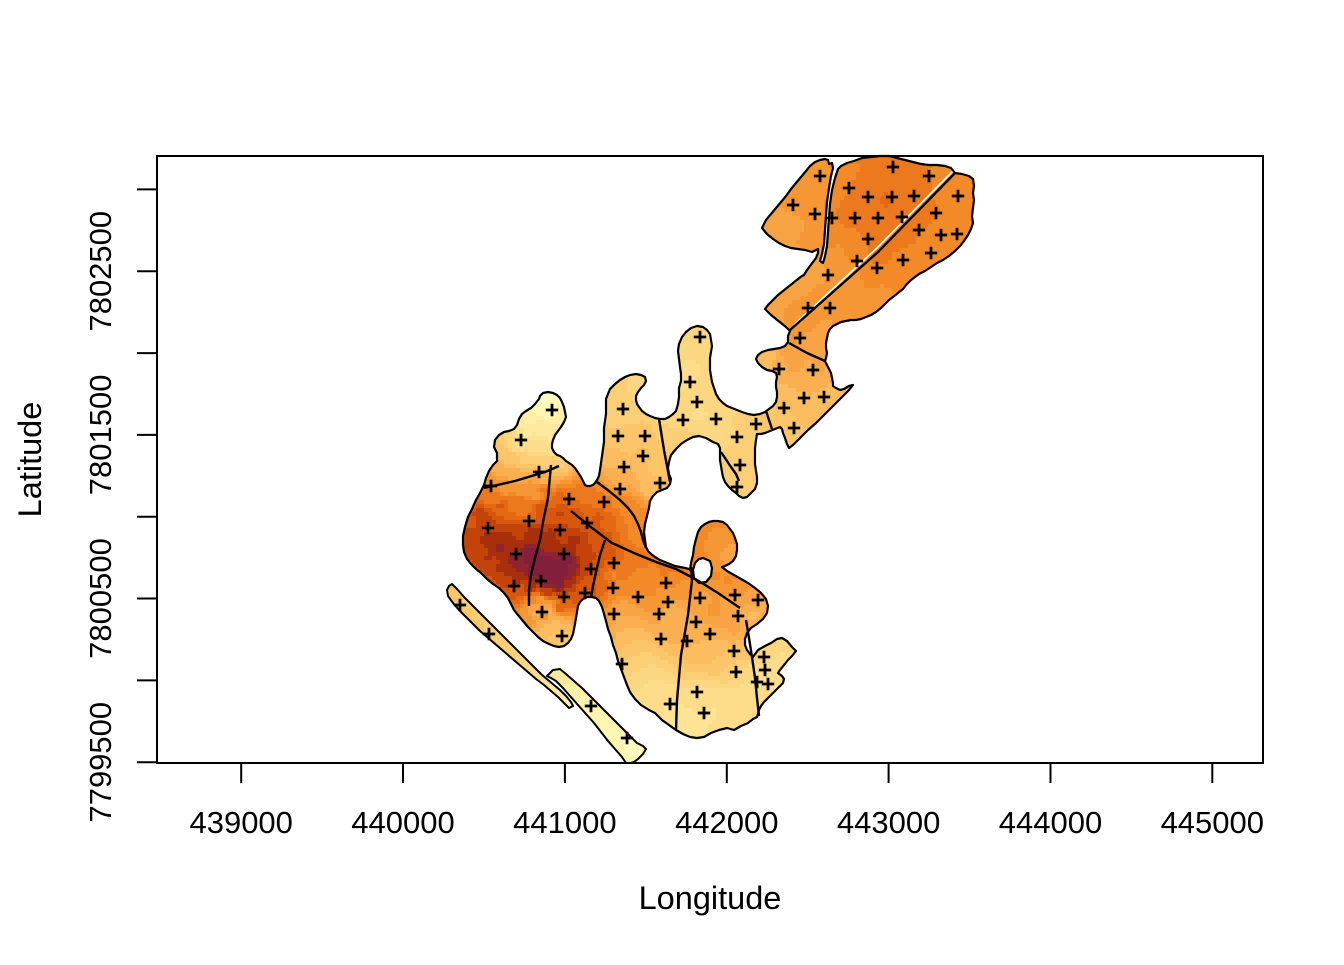 The image size is (1344, 965). Describe the element at coordinates (240, 822) in the screenshot. I see `svg-text: 439000` at that location.